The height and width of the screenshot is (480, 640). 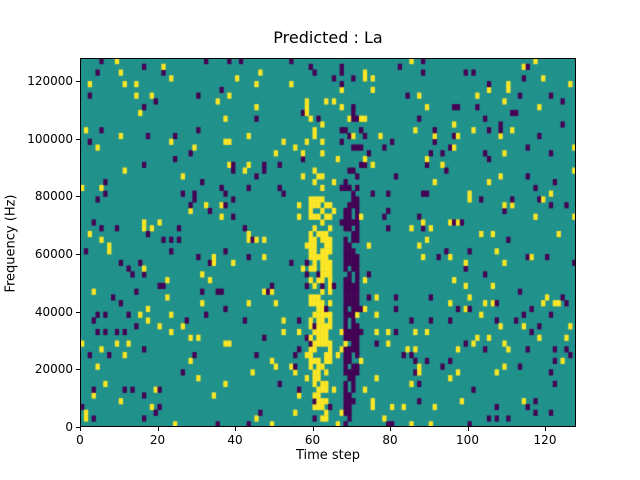 I want to click on x-tick-label: 60, so click(x=312, y=440).